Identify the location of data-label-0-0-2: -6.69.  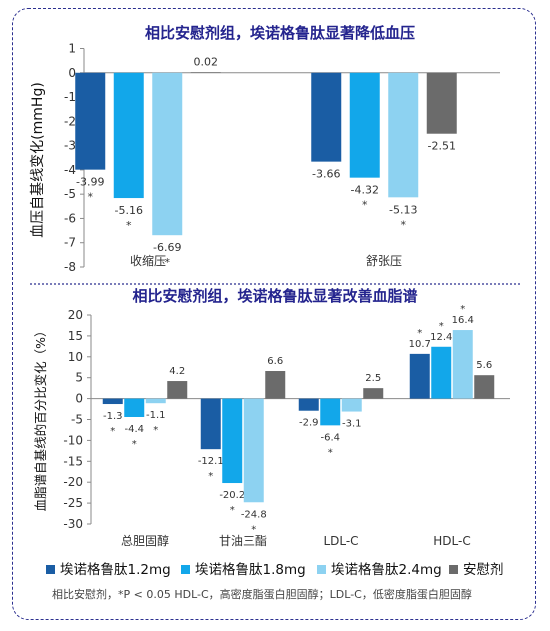
(167, 247).